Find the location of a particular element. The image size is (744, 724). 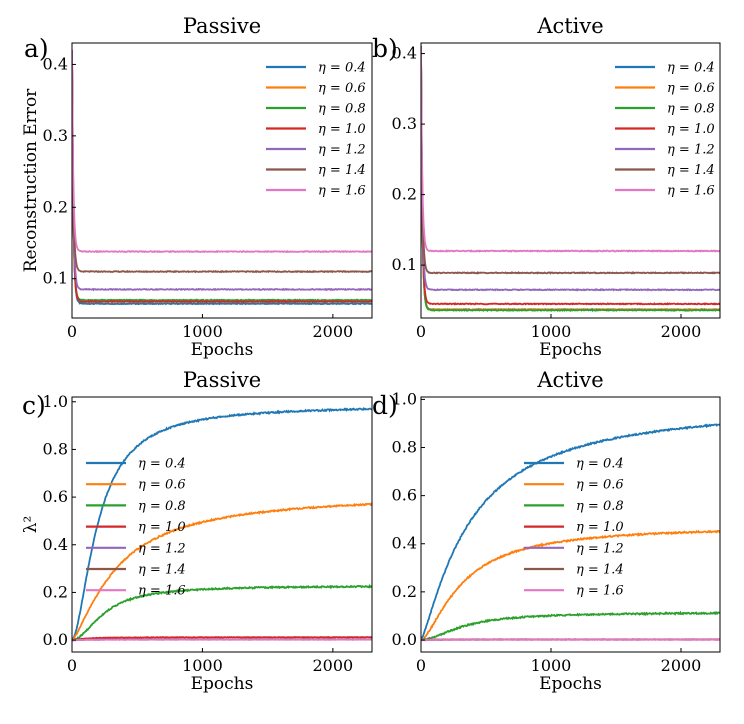

panel-letter: c) is located at coordinates (34, 405).